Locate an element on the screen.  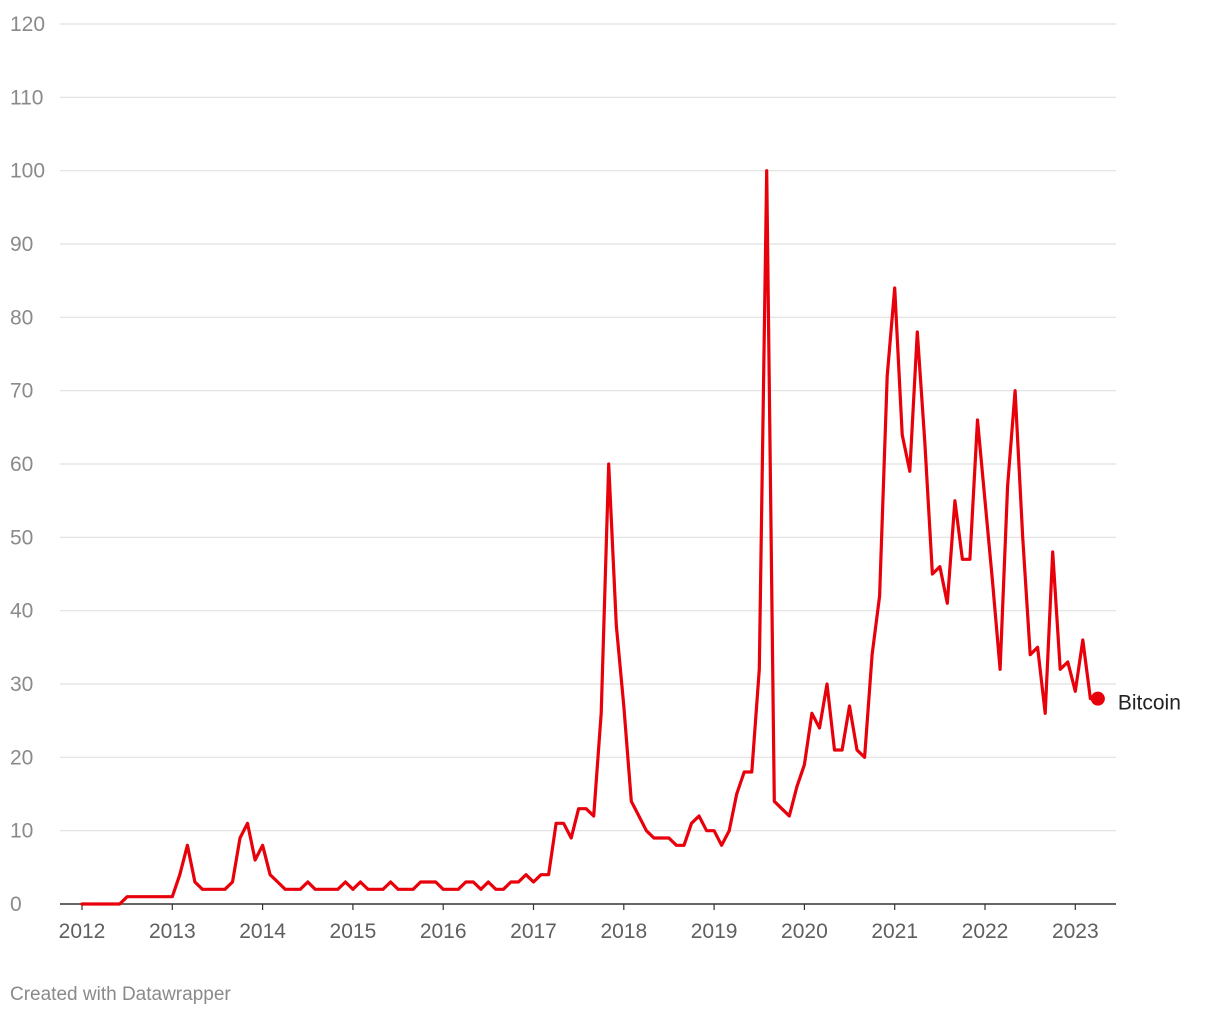
x-tick-label-2019: 2019 is located at coordinates (714, 931).